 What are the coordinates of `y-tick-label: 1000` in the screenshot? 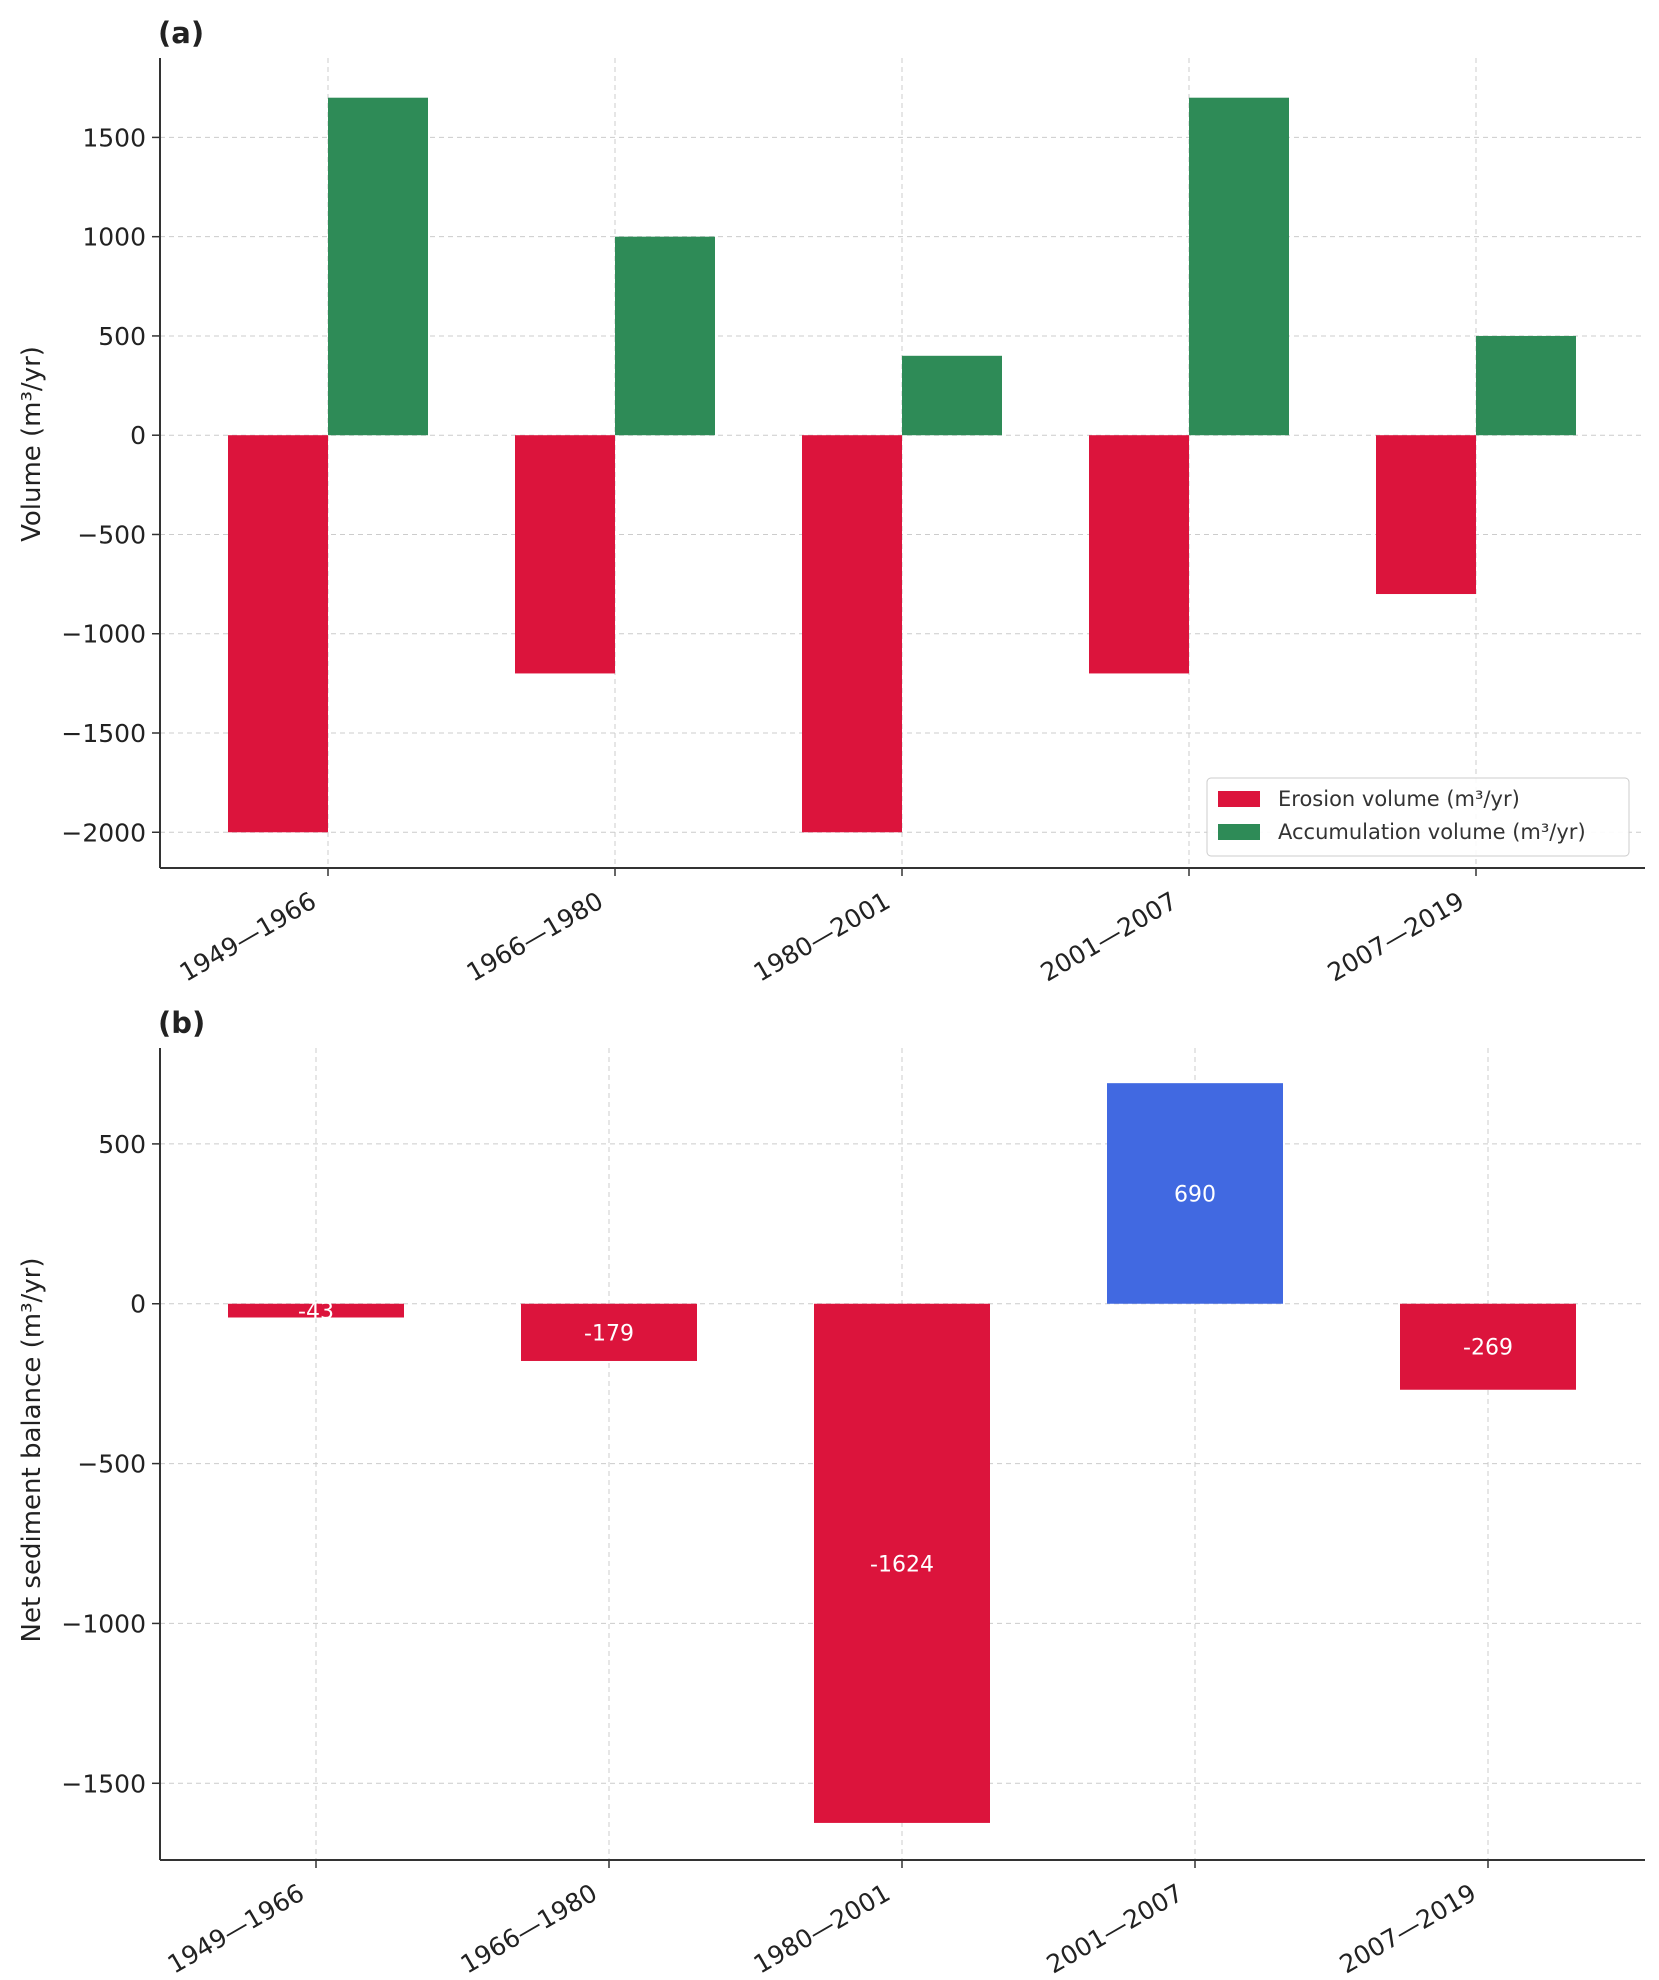 It's located at (114, 237).